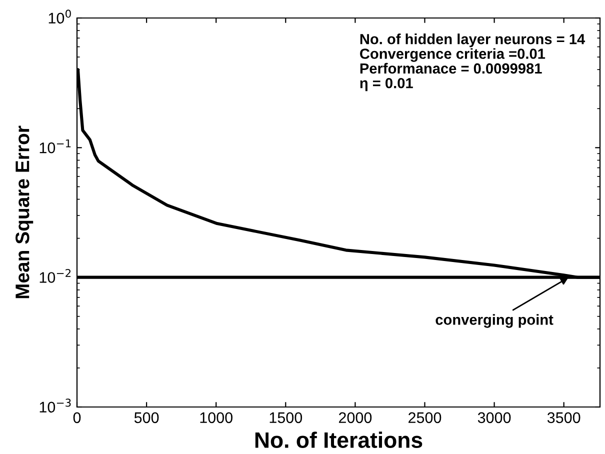  What do you see at coordinates (216, 418) in the screenshot?
I see `x-tick-label: 1000` at bounding box center [216, 418].